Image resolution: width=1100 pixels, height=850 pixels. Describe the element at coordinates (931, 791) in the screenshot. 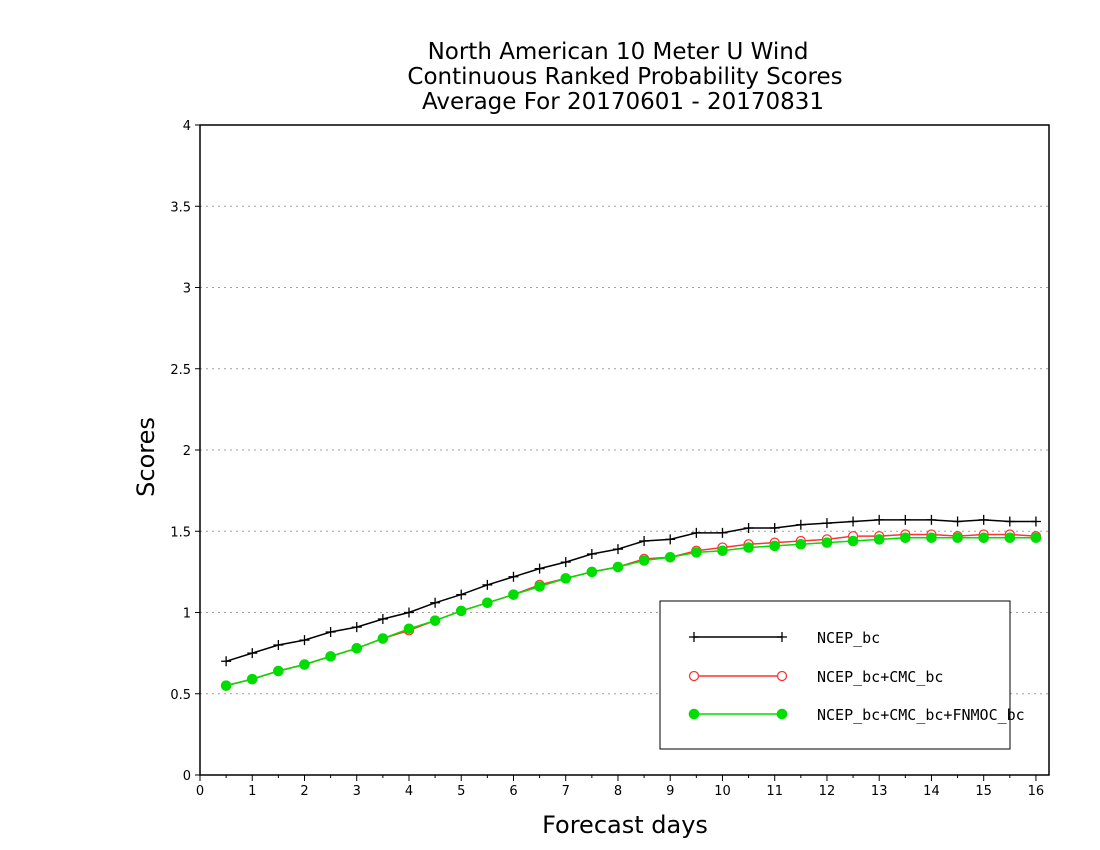

I see `x-tick-label: 14` at that location.